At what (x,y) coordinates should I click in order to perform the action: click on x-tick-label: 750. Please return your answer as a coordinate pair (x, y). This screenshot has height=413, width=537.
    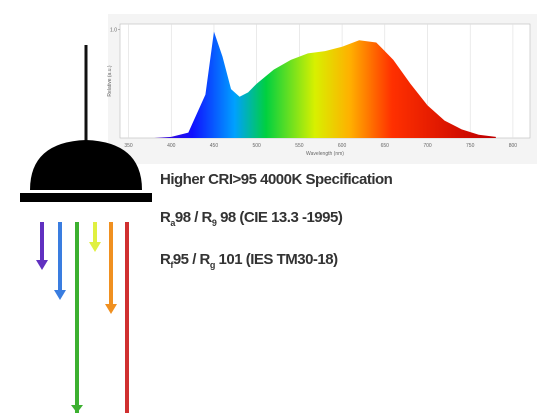
    Looking at the image, I should click on (470, 146).